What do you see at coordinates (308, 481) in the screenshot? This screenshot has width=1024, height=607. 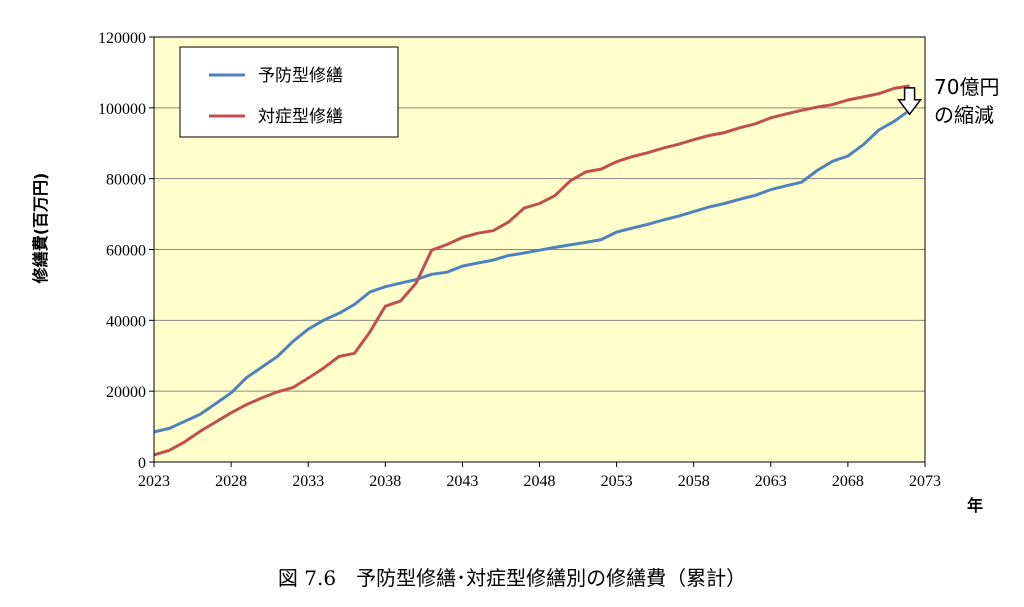 I see `x-tick-label: 2033` at bounding box center [308, 481].